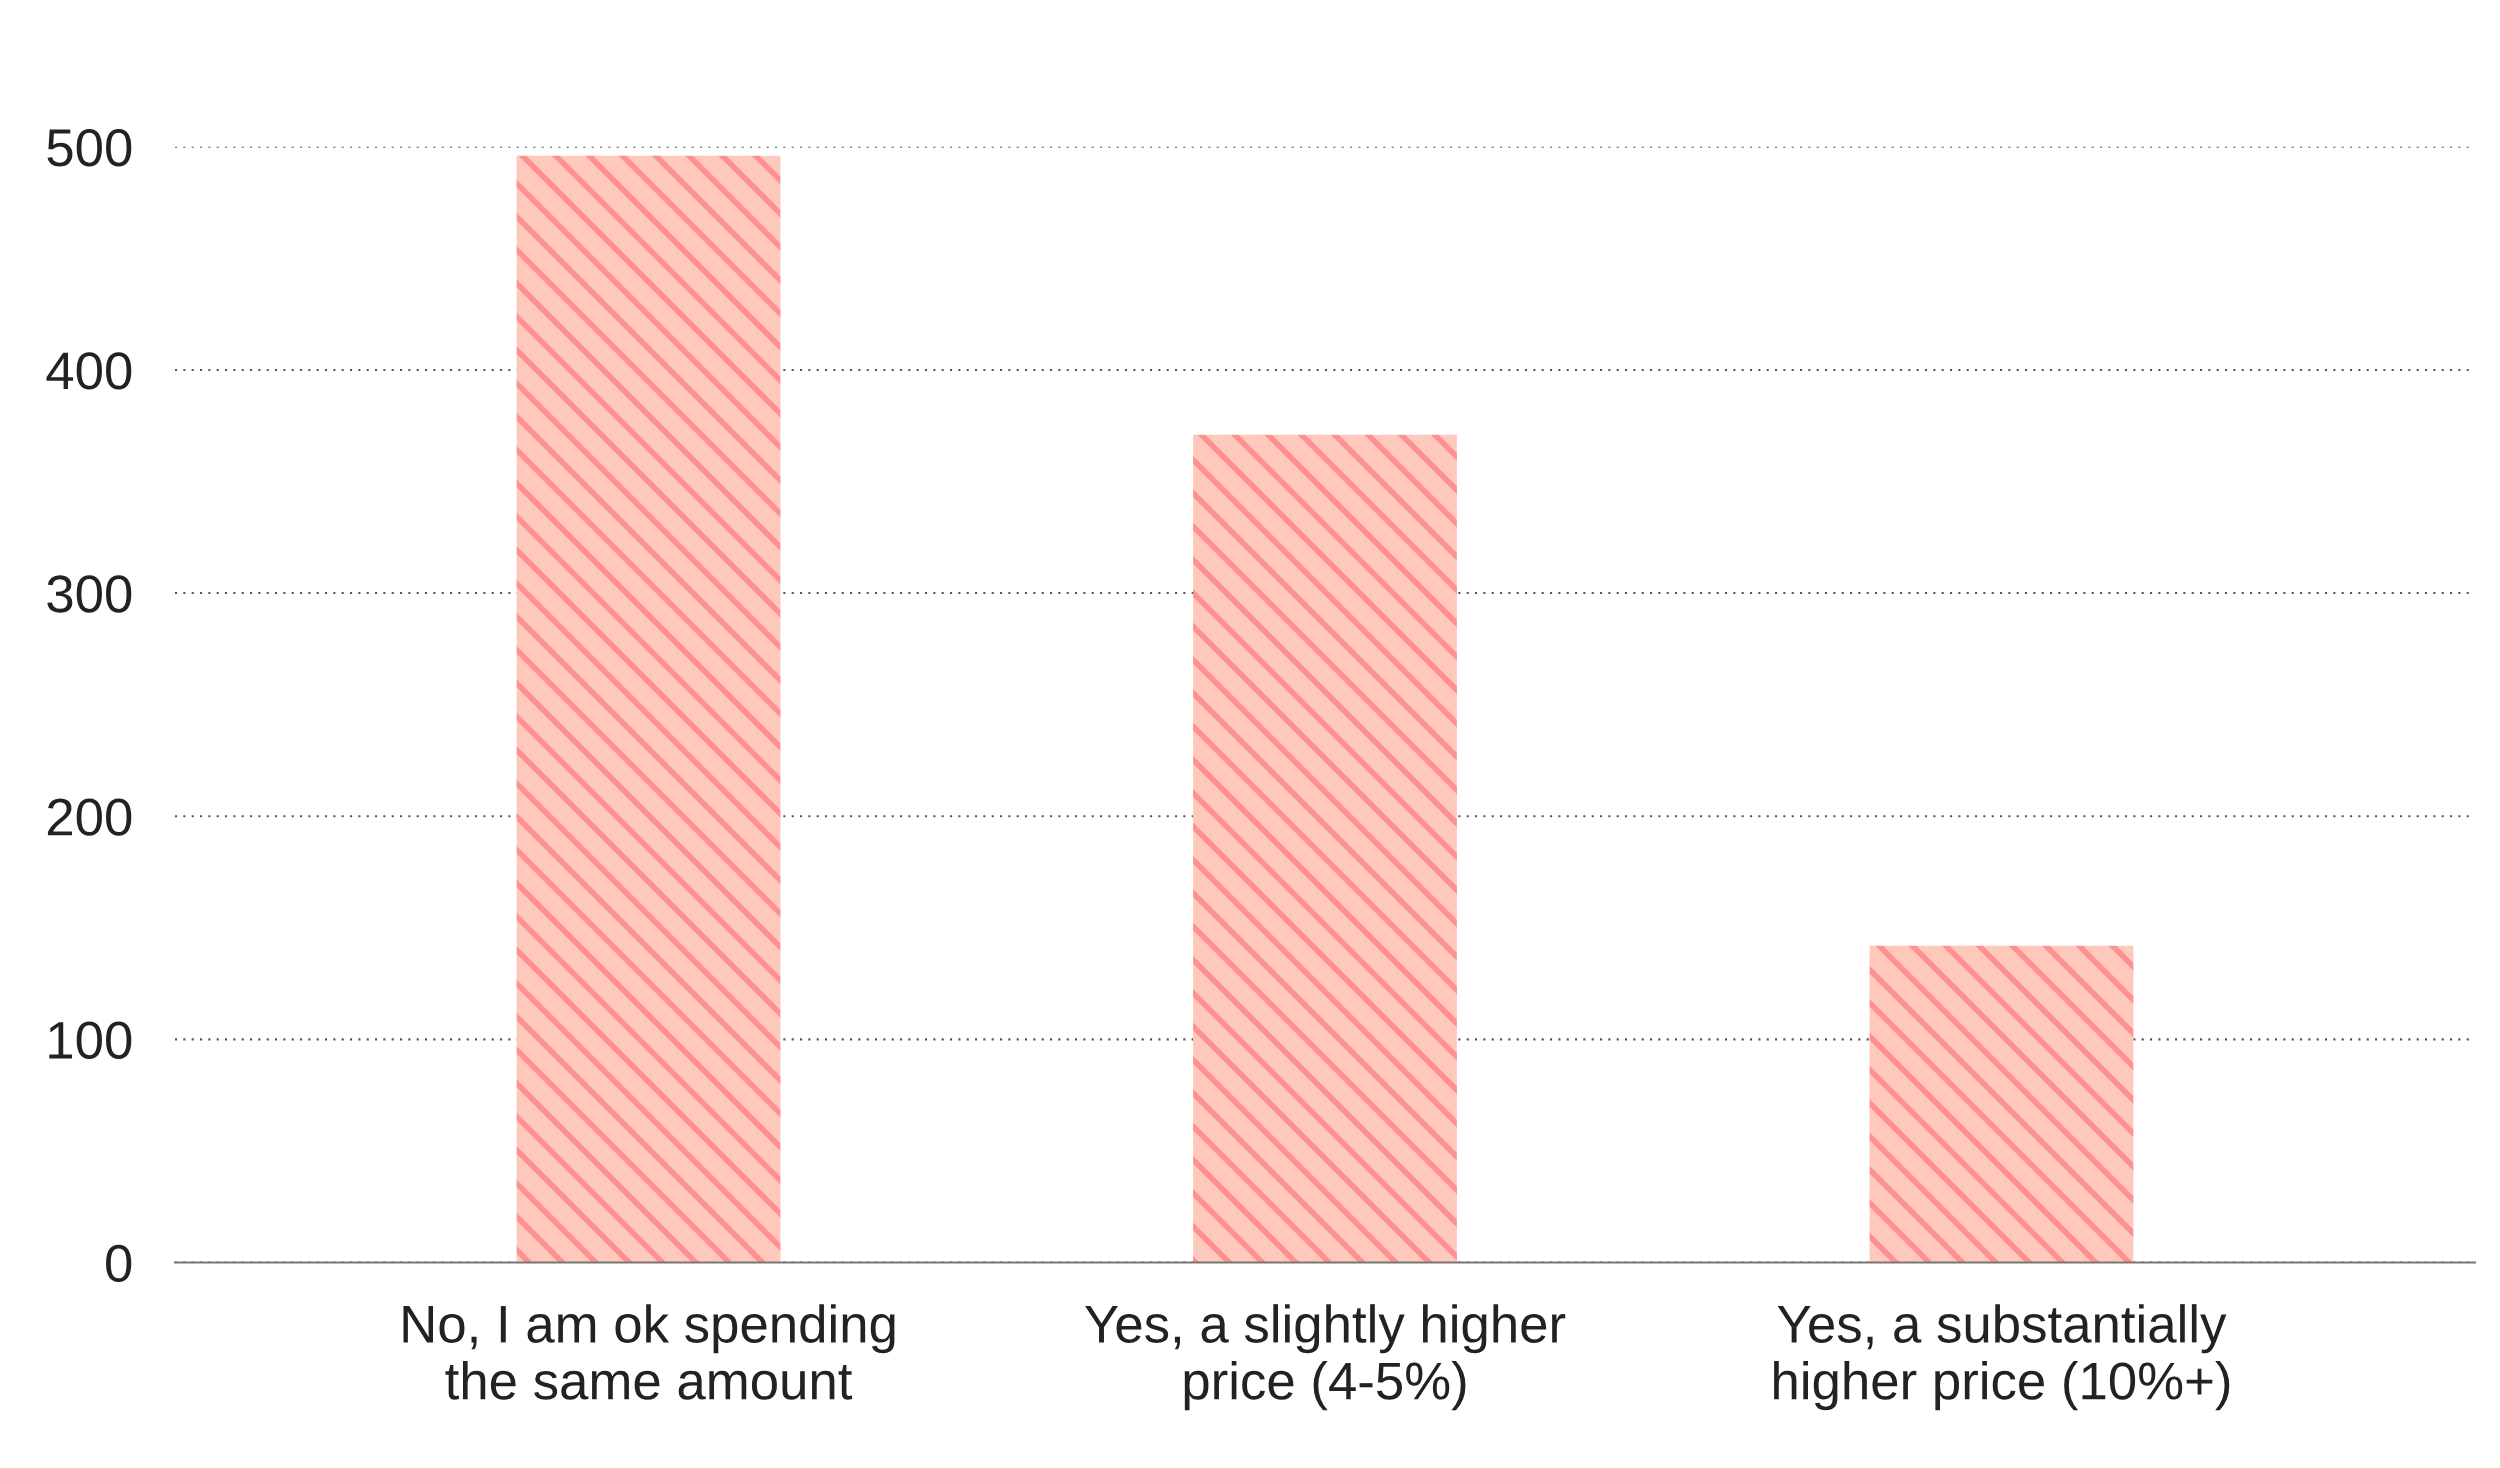  What do you see at coordinates (119, 1263) in the screenshot?
I see `y-tick-label: 0` at bounding box center [119, 1263].